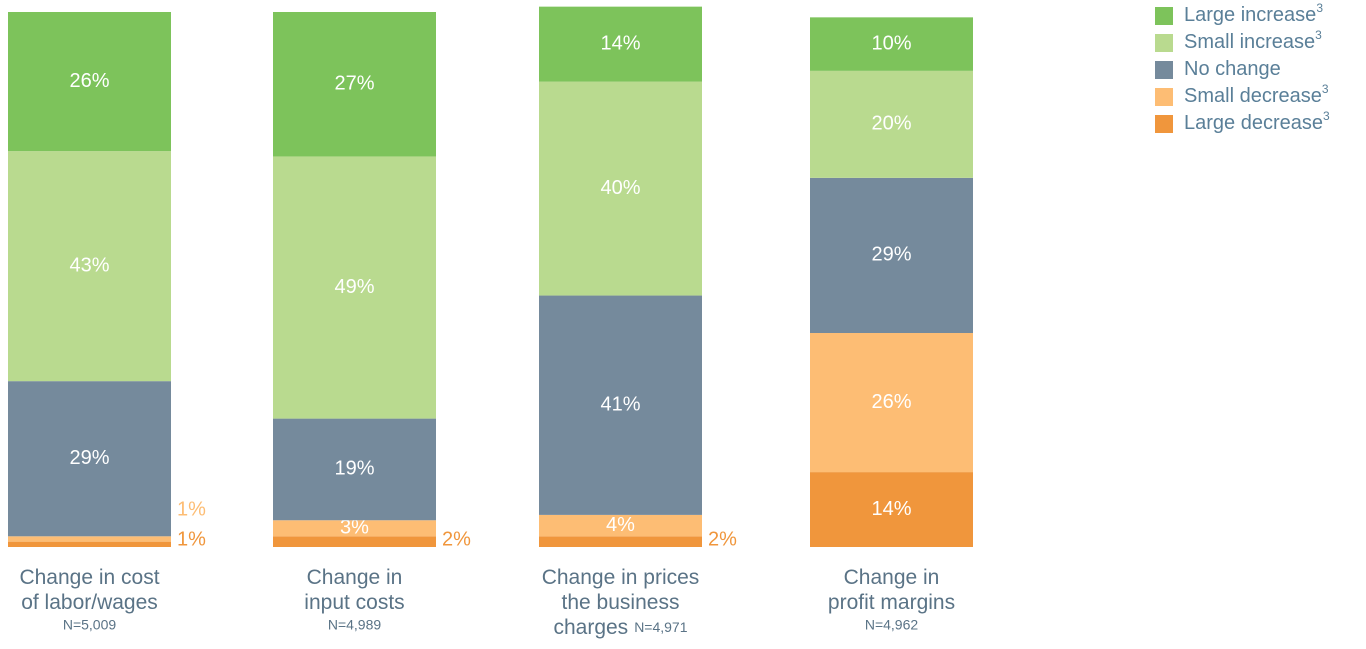 The height and width of the screenshot is (649, 1366). I want to click on value-label: 20%, so click(891, 124).